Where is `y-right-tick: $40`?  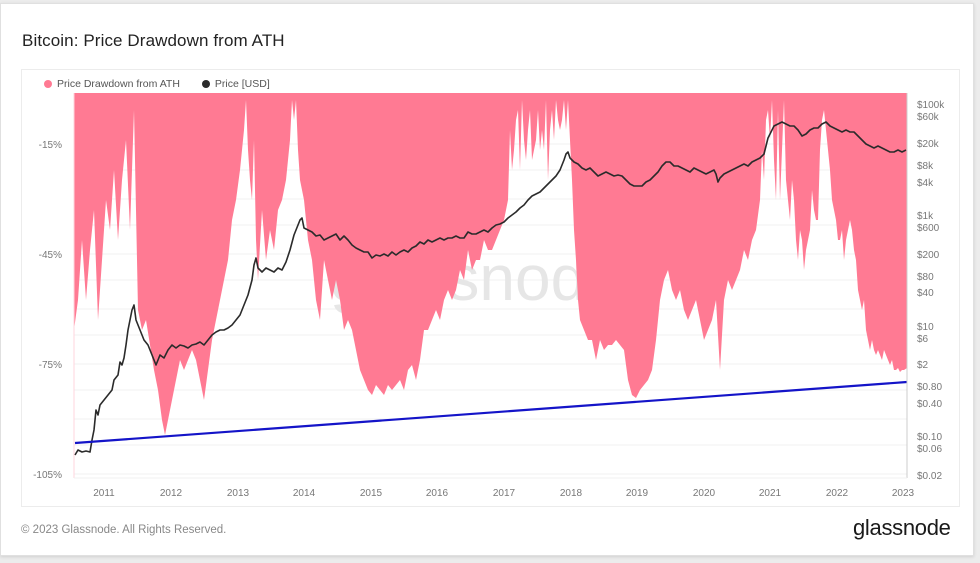
y-right-tick: $40 is located at coordinates (925, 293).